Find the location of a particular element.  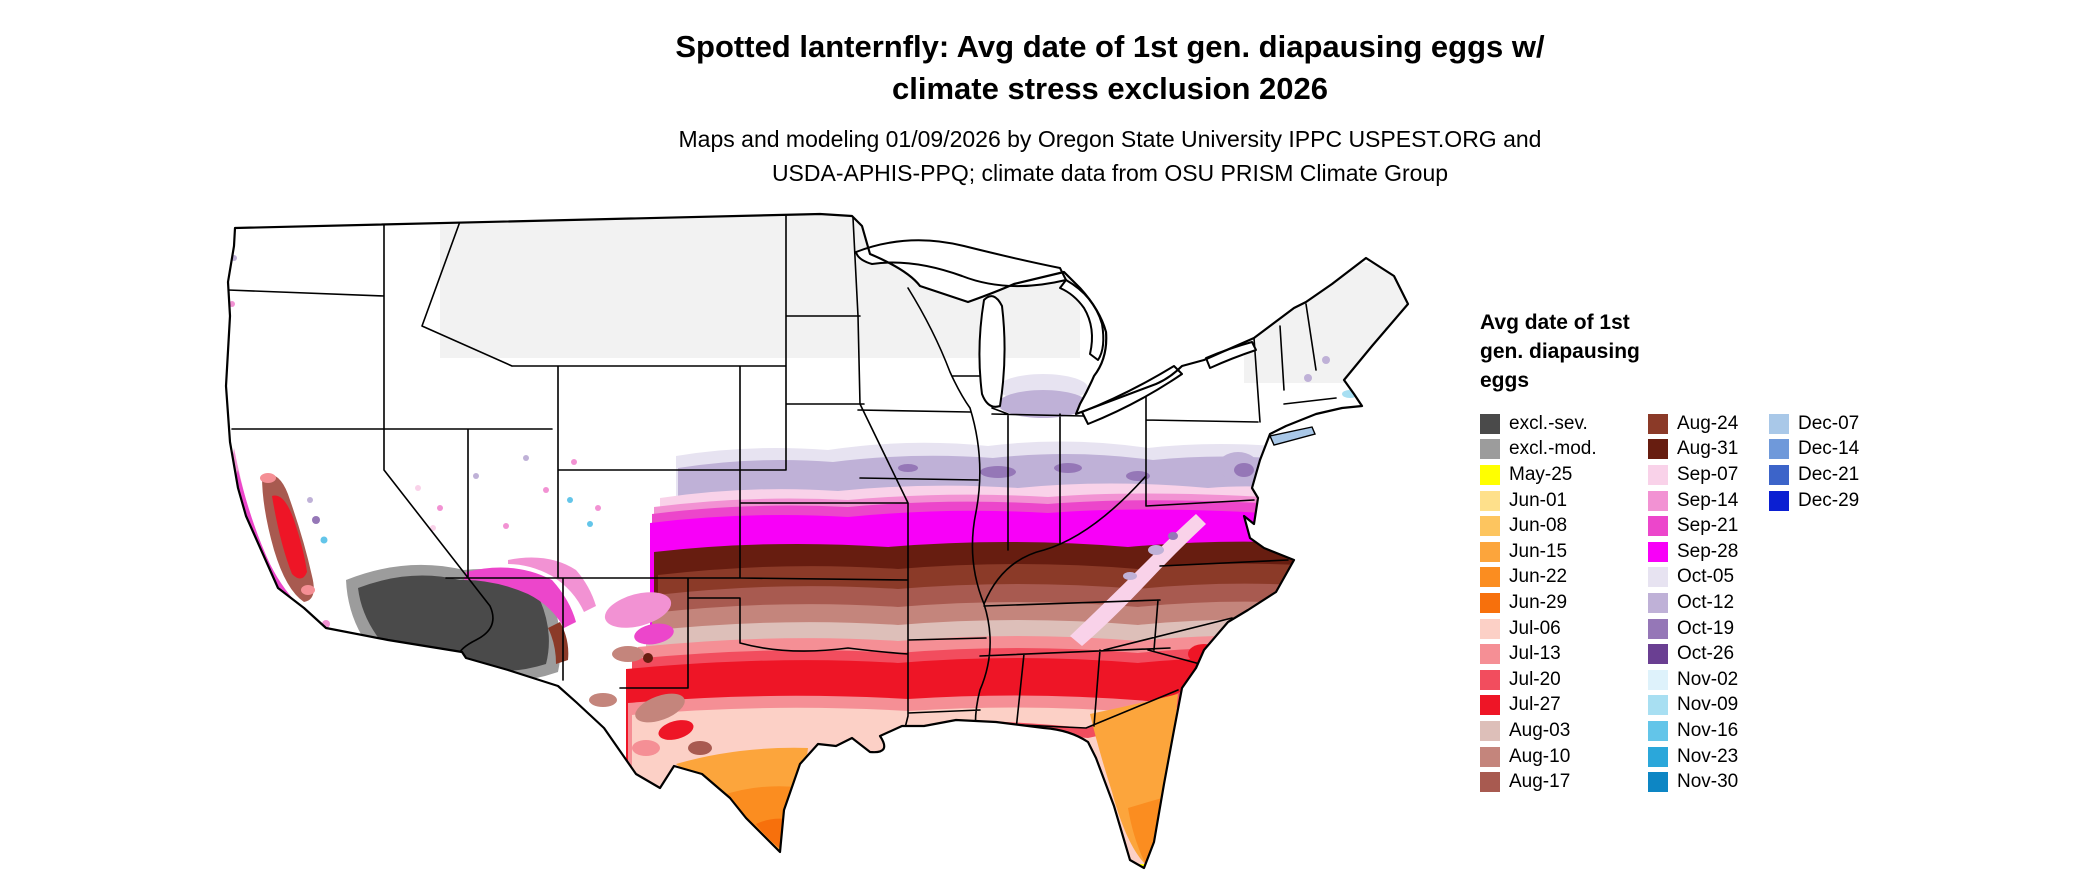

legend-label: Oct-19 is located at coordinates (1706, 628).